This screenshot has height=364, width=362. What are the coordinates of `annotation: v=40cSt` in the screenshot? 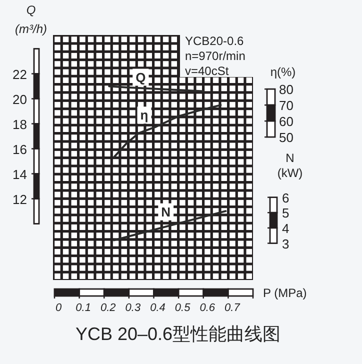 It's located at (207, 71).